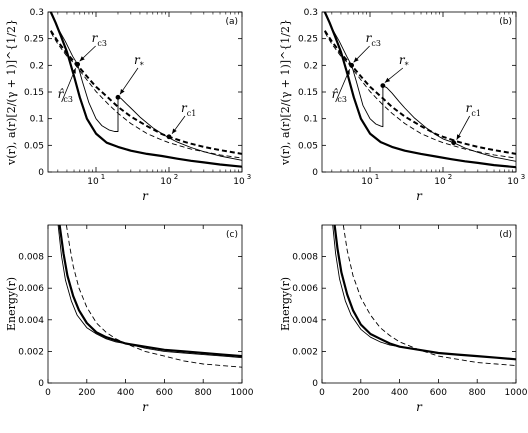 This screenshot has height=433, width=528. Describe the element at coordinates (505, 235) in the screenshot. I see `panel-label: (d)` at that location.